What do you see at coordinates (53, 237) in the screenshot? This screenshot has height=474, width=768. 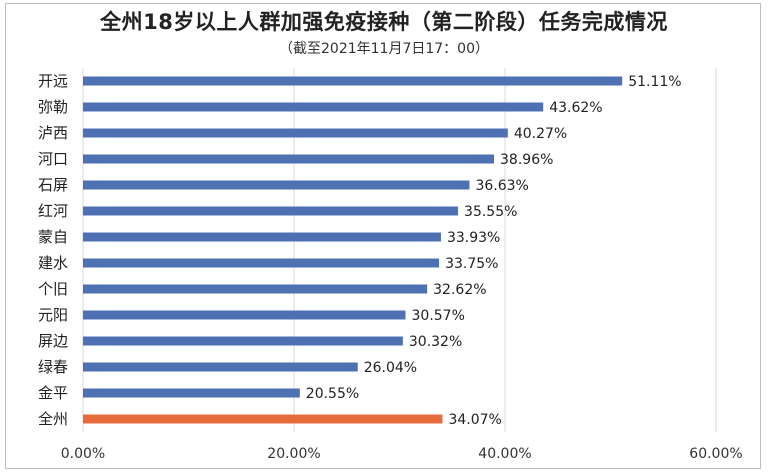 I see `category-label: 蒙自` at bounding box center [53, 237].